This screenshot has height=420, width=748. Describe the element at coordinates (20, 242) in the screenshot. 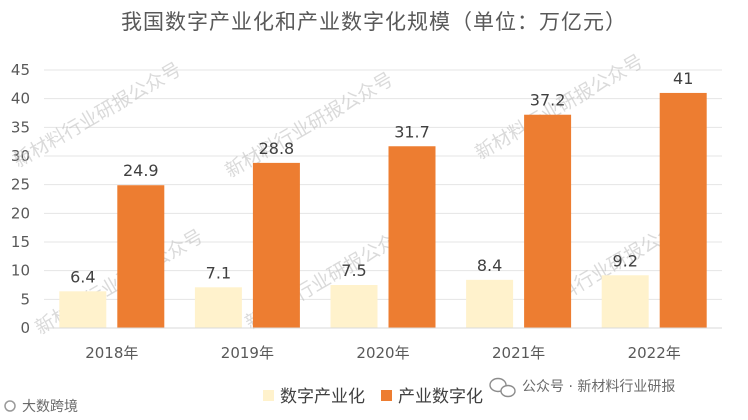

I see `y-tick-label: 15` at that location.